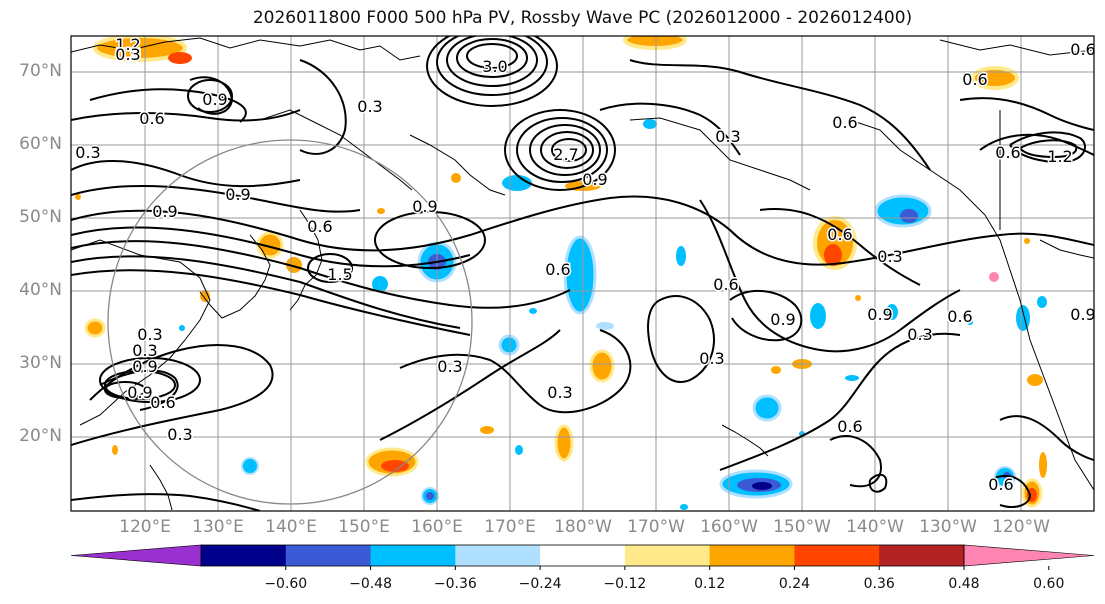 Image resolution: width=1105 pixels, height=604 pixels. Describe the element at coordinates (1016, 47) in the screenshot. I see `coastline-arctic` at that location.